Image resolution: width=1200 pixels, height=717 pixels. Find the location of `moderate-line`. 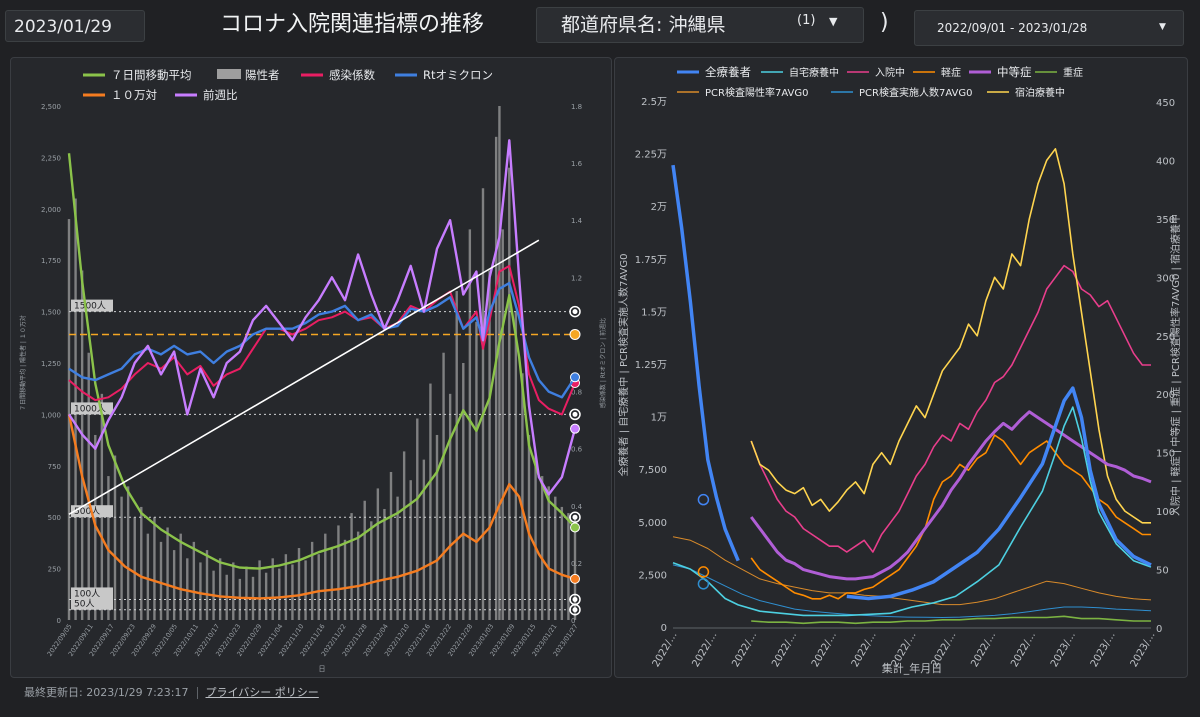

moderate-line is located at coordinates (951, 495).